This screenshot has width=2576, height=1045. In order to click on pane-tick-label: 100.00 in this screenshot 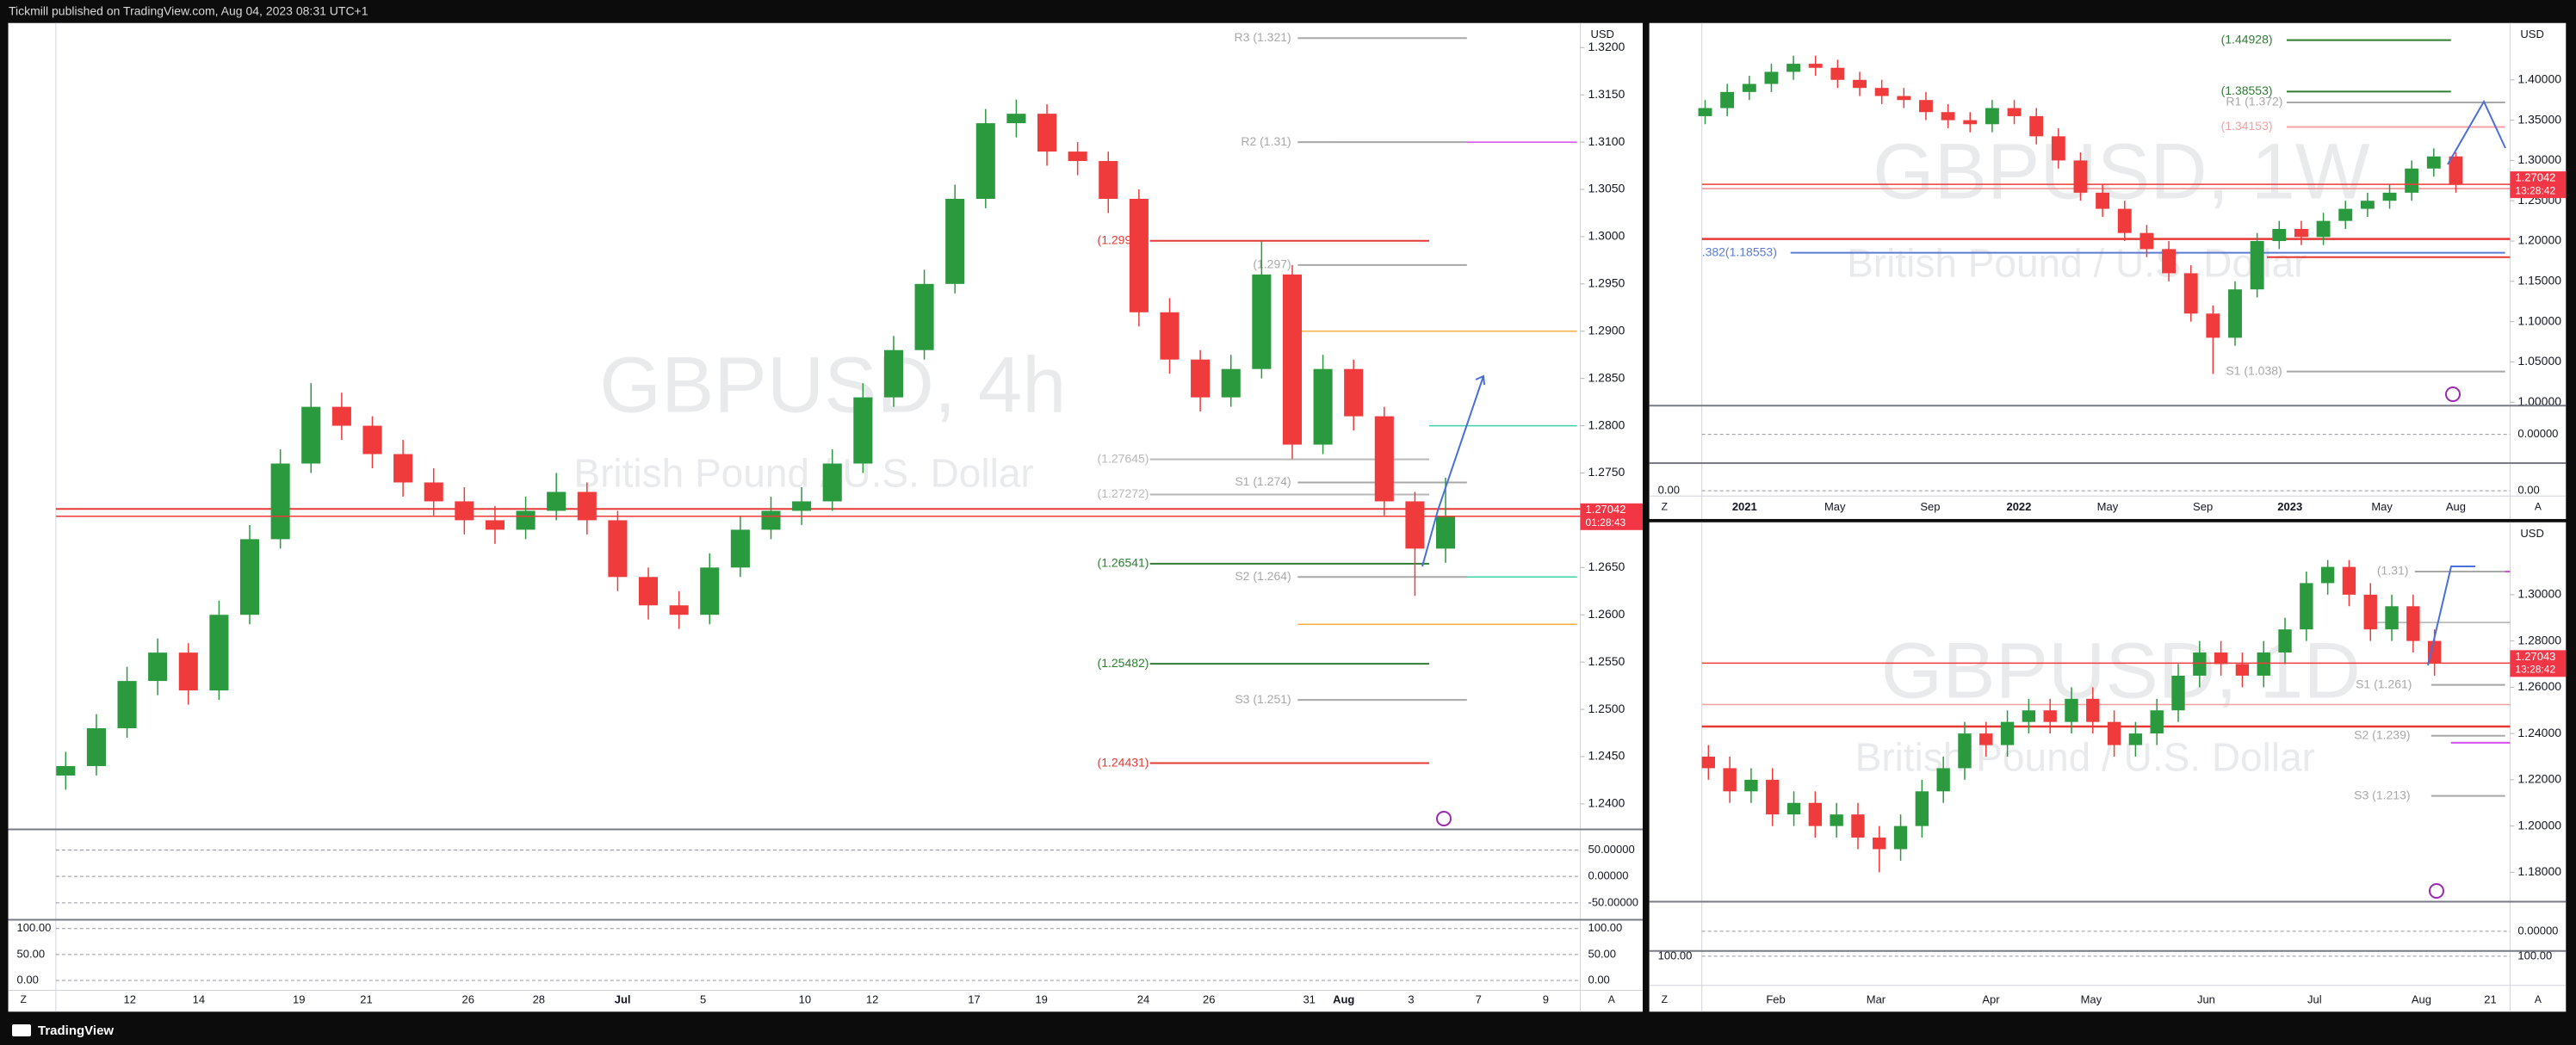, I will do `click(2535, 955)`.